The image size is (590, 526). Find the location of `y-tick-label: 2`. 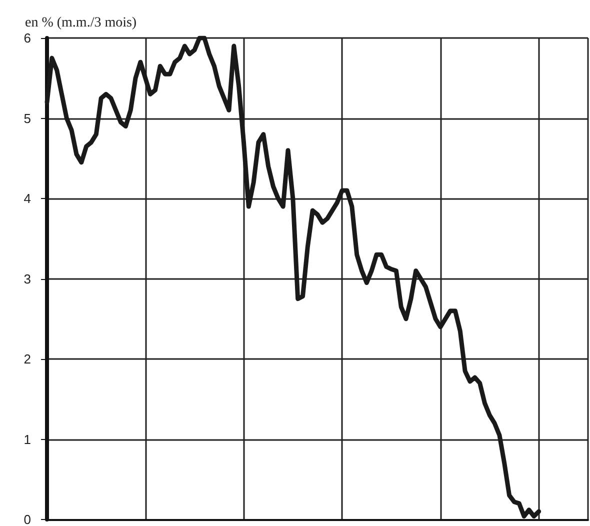

y-tick-label: 2 is located at coordinates (27, 359).